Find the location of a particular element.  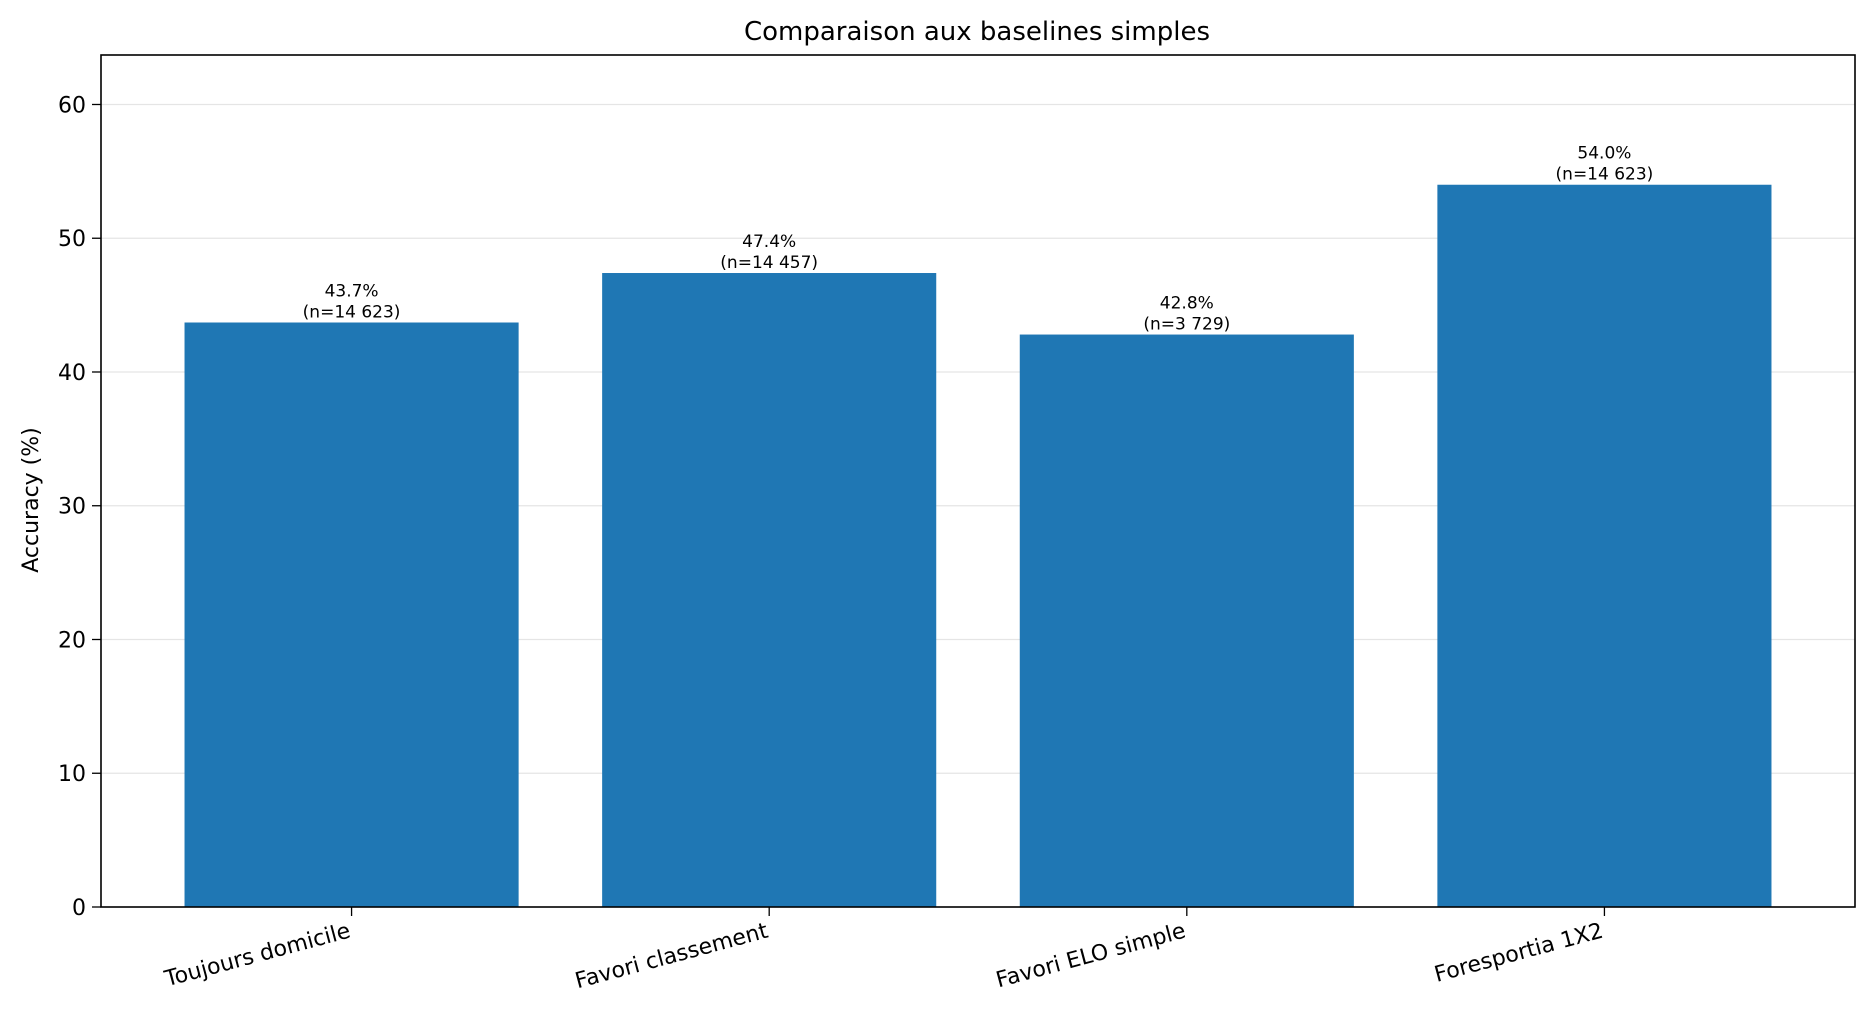

y-tick-label: 30 is located at coordinates (72, 507).